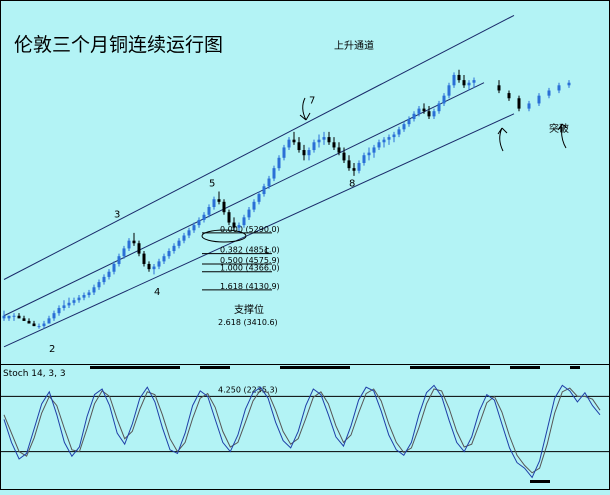 This screenshot has height=495, width=610. I want to click on fib-label-0: 0.000 (5290.0), so click(250, 229).